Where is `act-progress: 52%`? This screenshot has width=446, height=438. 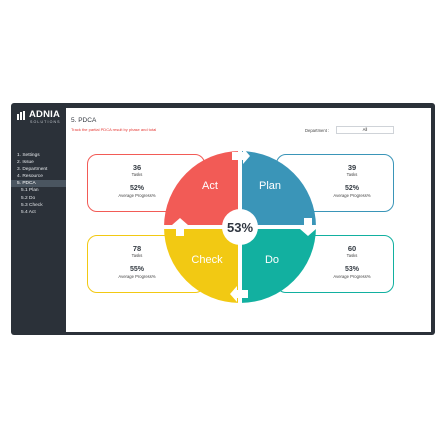 act-progress: 52% is located at coordinates (136, 188).